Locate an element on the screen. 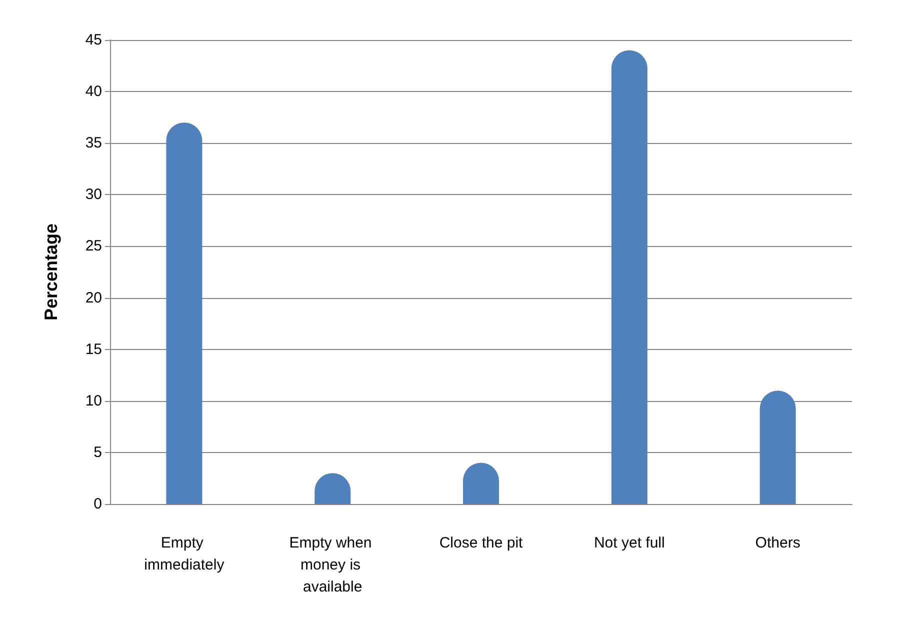 This screenshot has width=912, height=644. x-tick-label: Empty immediately is located at coordinates (184, 554).